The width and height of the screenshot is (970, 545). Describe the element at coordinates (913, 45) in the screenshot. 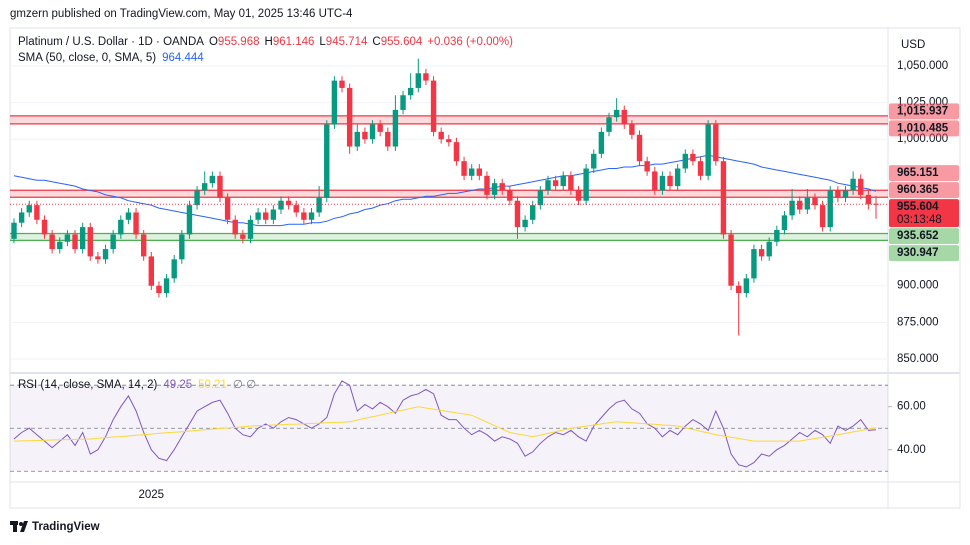

I see `currency-label: USD` at that location.